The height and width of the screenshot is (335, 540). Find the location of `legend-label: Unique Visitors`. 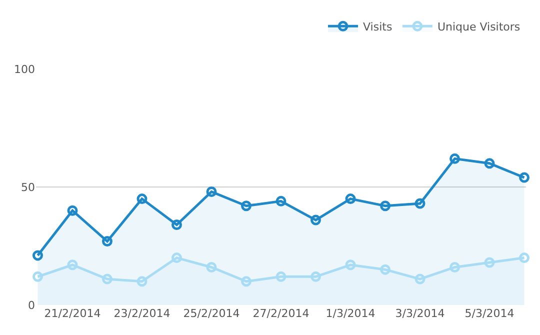

legend-label: Unique Visitors is located at coordinates (478, 27).